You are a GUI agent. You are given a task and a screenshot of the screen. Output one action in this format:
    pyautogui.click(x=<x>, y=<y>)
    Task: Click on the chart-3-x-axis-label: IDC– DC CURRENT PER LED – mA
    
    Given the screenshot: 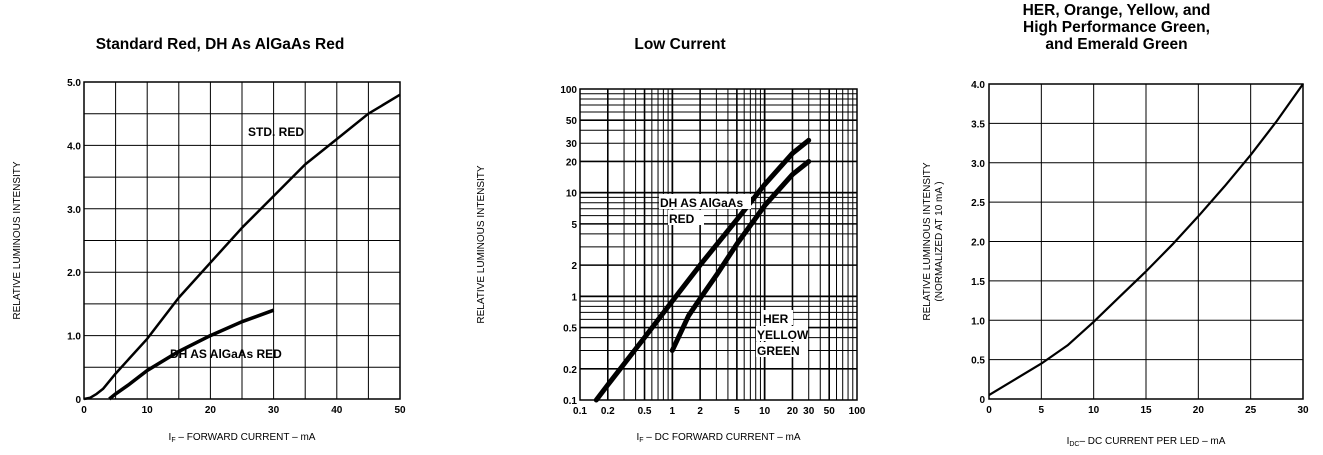 What is the action you would take?
    pyautogui.click(x=1146, y=442)
    